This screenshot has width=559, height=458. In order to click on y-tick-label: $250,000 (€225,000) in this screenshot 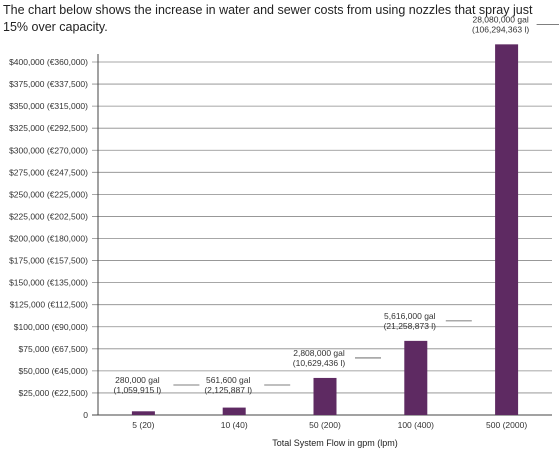, I will do `click(48, 194)`.